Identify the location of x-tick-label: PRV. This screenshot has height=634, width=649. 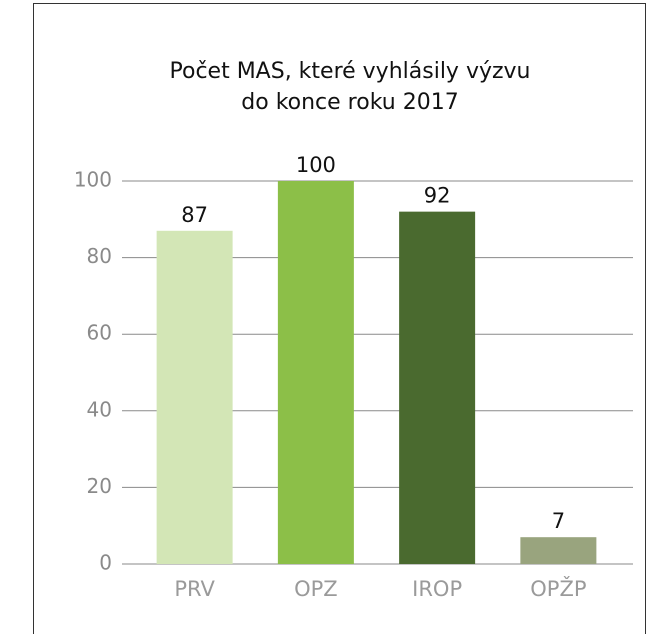
(194, 589).